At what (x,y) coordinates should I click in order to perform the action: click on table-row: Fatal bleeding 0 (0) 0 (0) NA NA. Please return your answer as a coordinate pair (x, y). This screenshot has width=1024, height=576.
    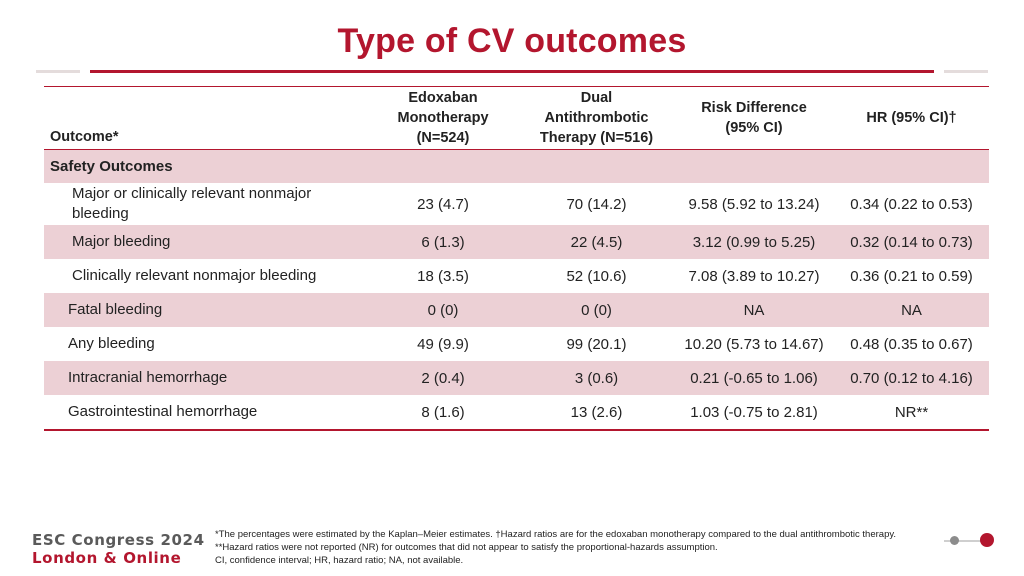
    Looking at the image, I should click on (516, 310).